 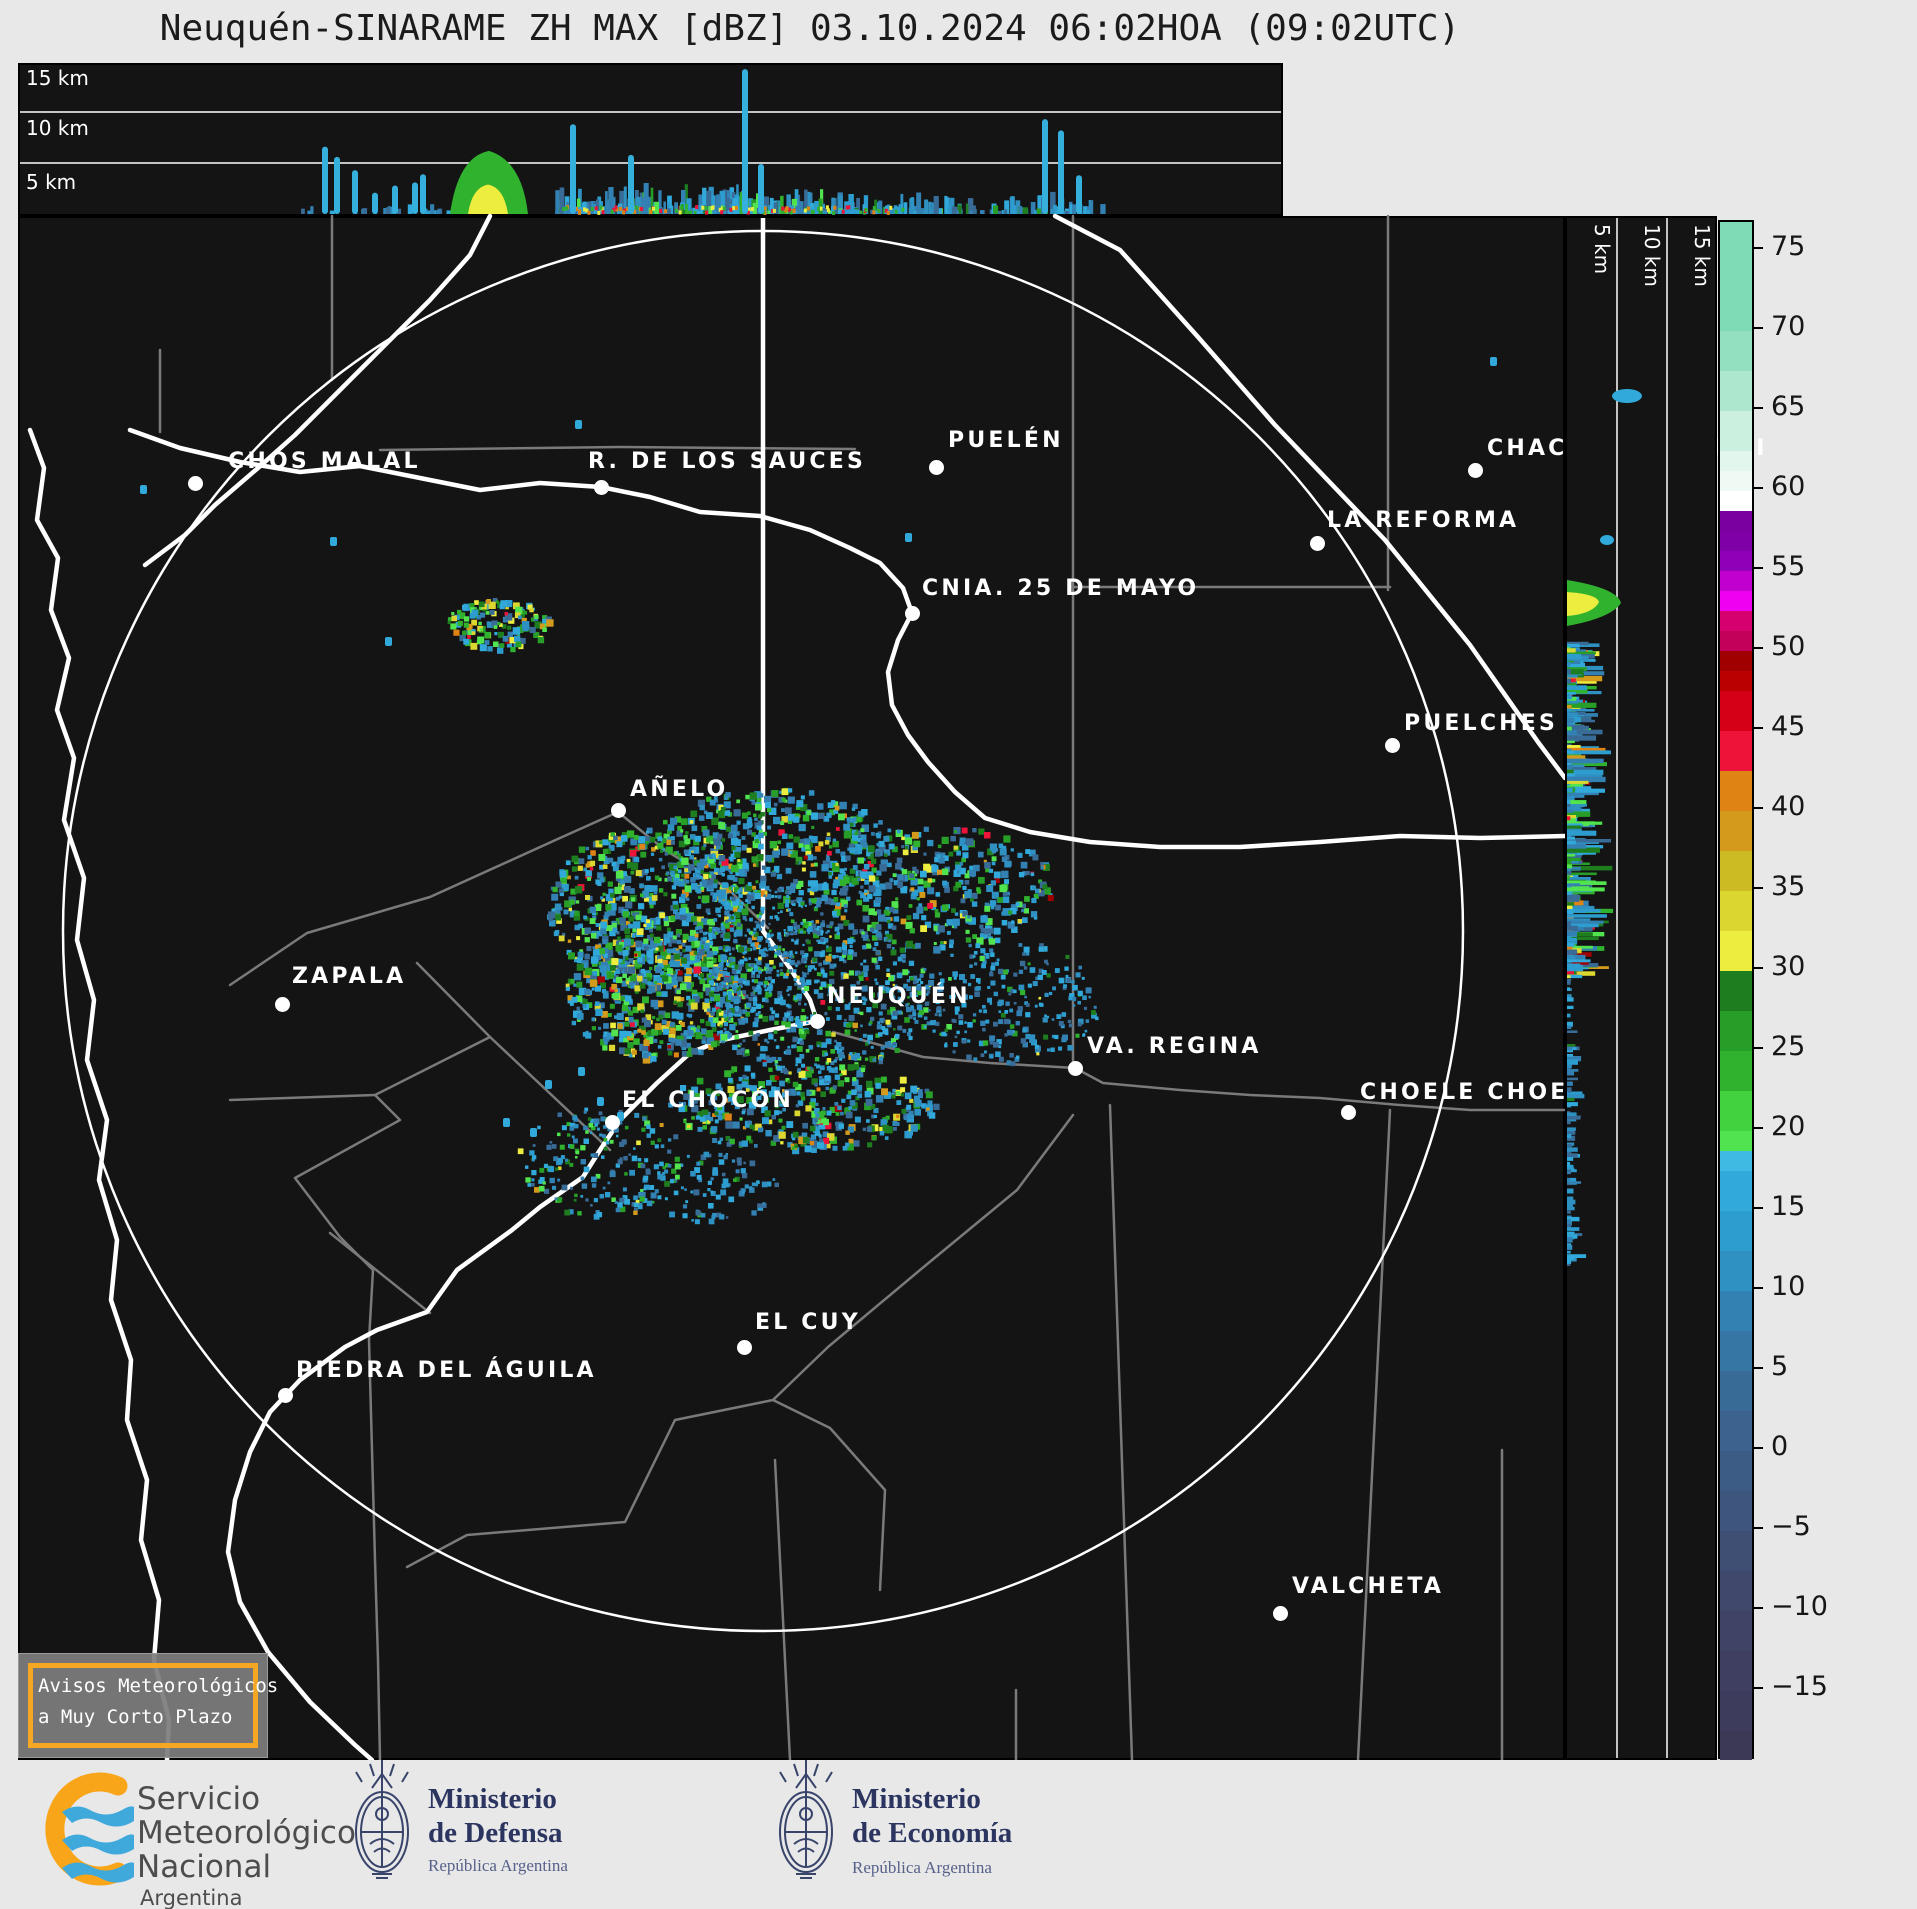 I want to click on cross-section-clutter, so click(x=731, y=209).